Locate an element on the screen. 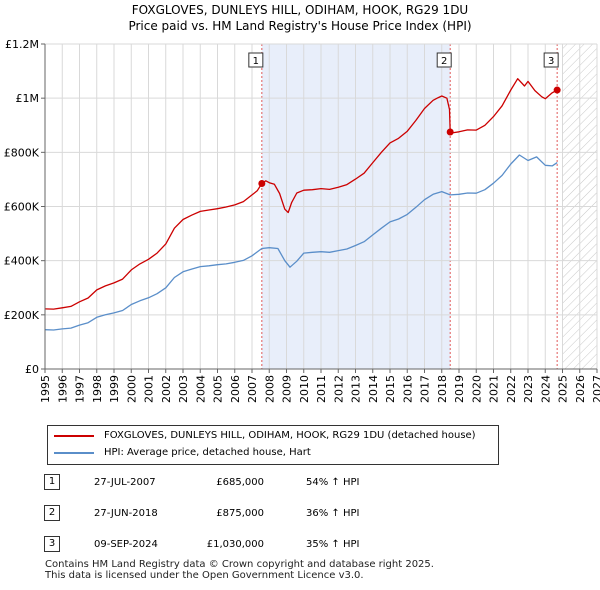 This screenshot has height=590, width=600. x-tick-label: 2003 is located at coordinates (183, 389).